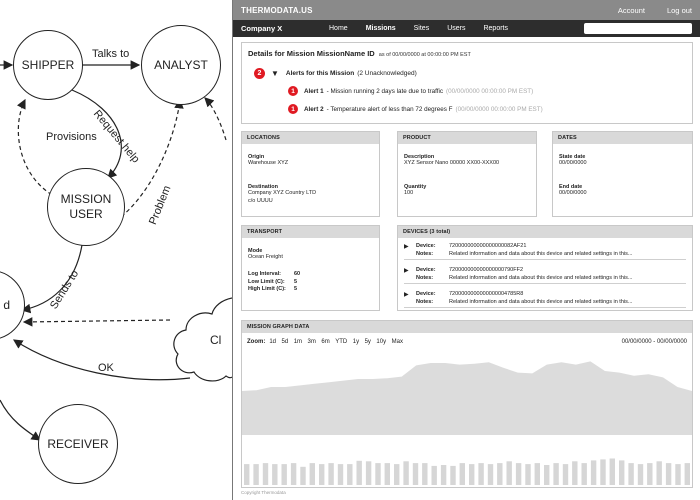  Describe the element at coordinates (573, 191) in the screenshot. I see `end-date-field: End date 00/00/0000` at that location.